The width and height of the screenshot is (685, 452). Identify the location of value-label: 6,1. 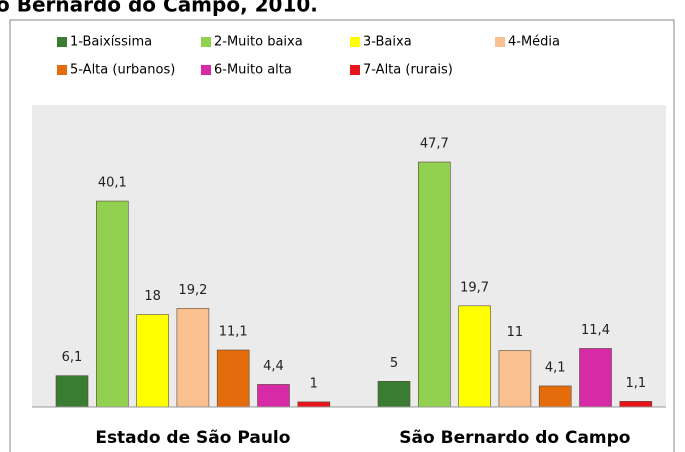
(72, 357).